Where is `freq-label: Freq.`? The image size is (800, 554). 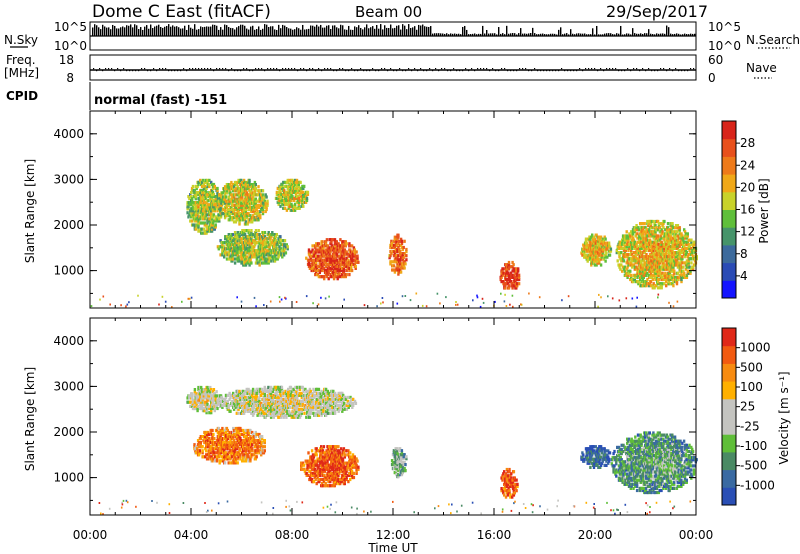
freq-label: Freq. is located at coordinates (21, 60).